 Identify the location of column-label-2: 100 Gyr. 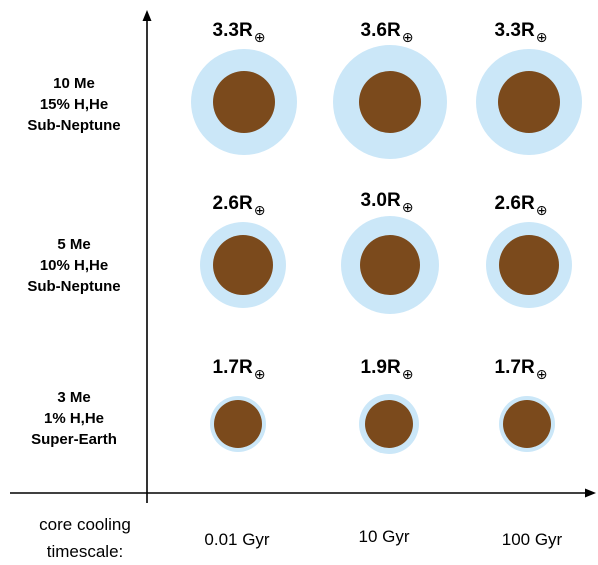
(532, 539).